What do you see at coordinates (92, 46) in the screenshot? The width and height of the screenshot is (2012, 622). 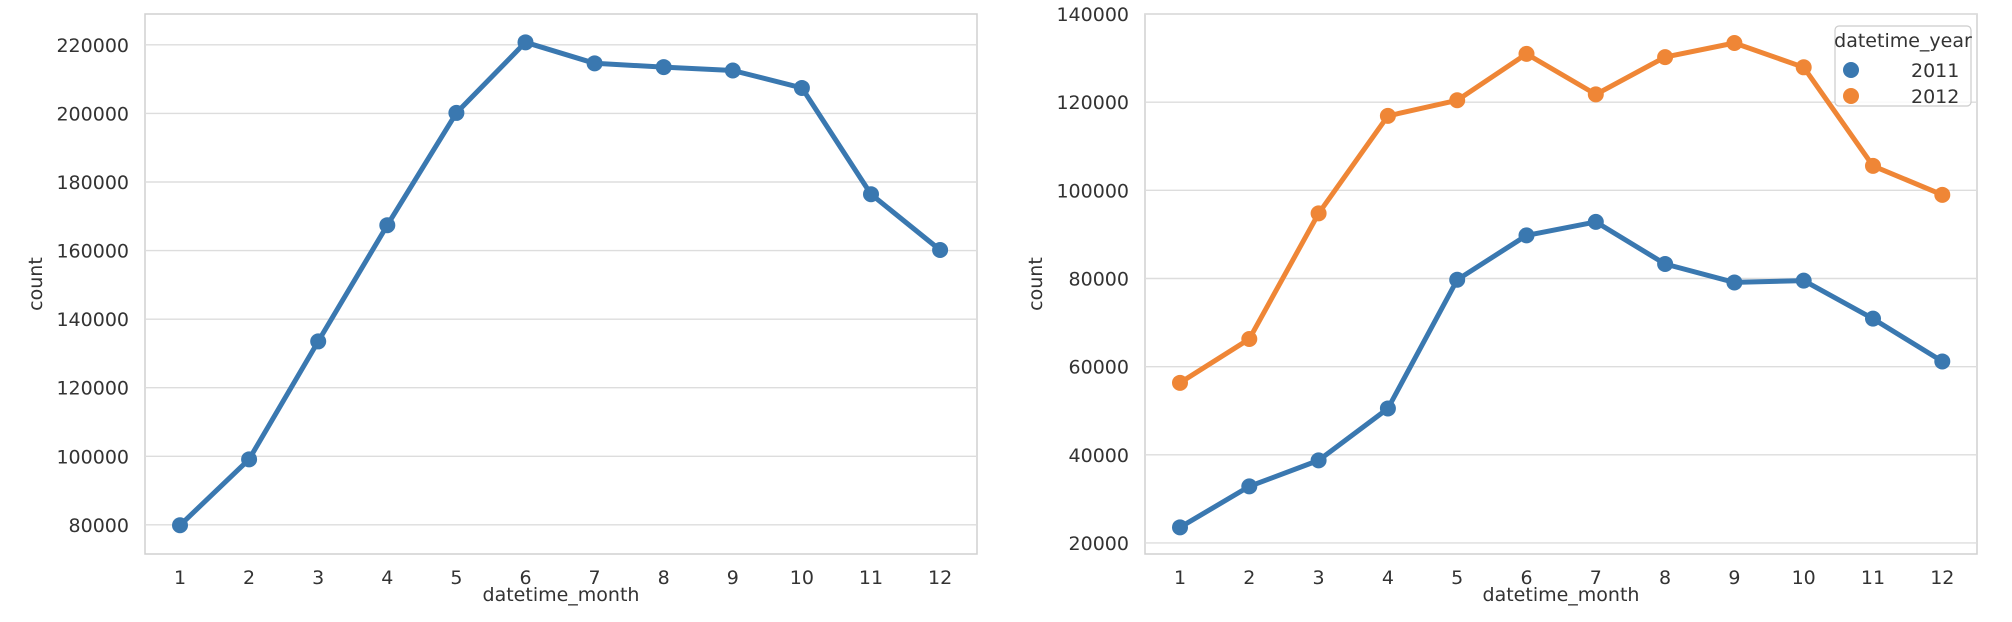 I see `y-tick-label: 220000` at bounding box center [92, 46].